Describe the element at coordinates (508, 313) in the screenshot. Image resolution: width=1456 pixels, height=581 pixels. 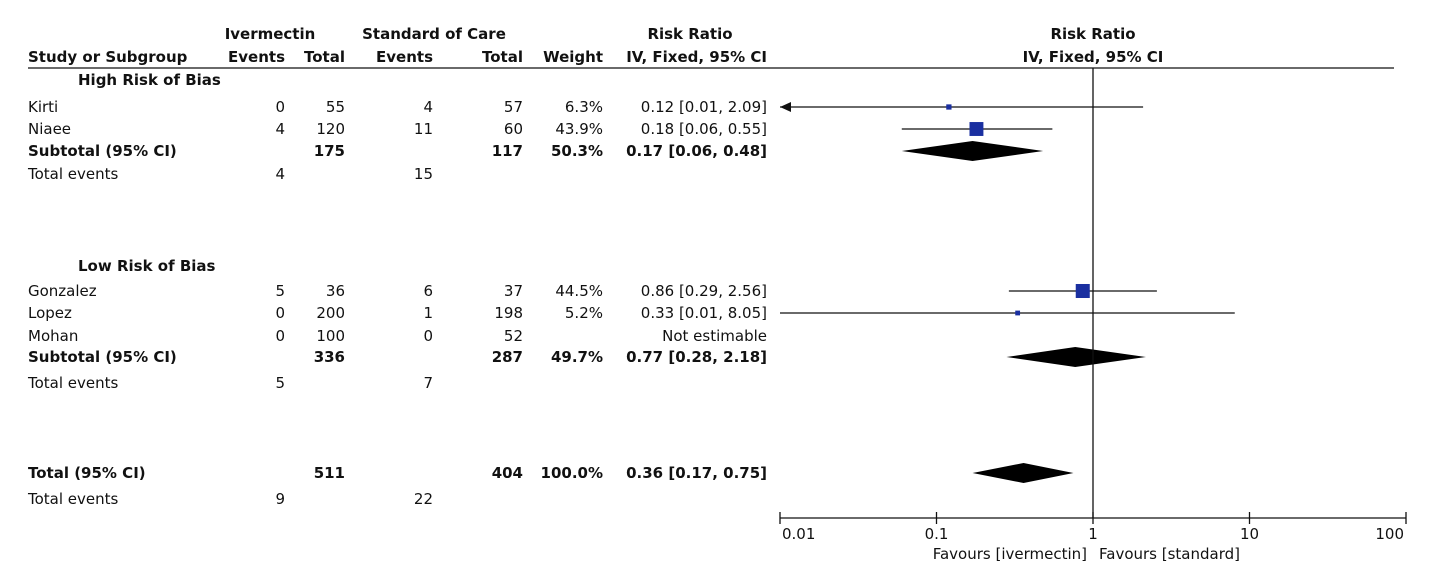
I see `total-standard-cell: 198` at that location.